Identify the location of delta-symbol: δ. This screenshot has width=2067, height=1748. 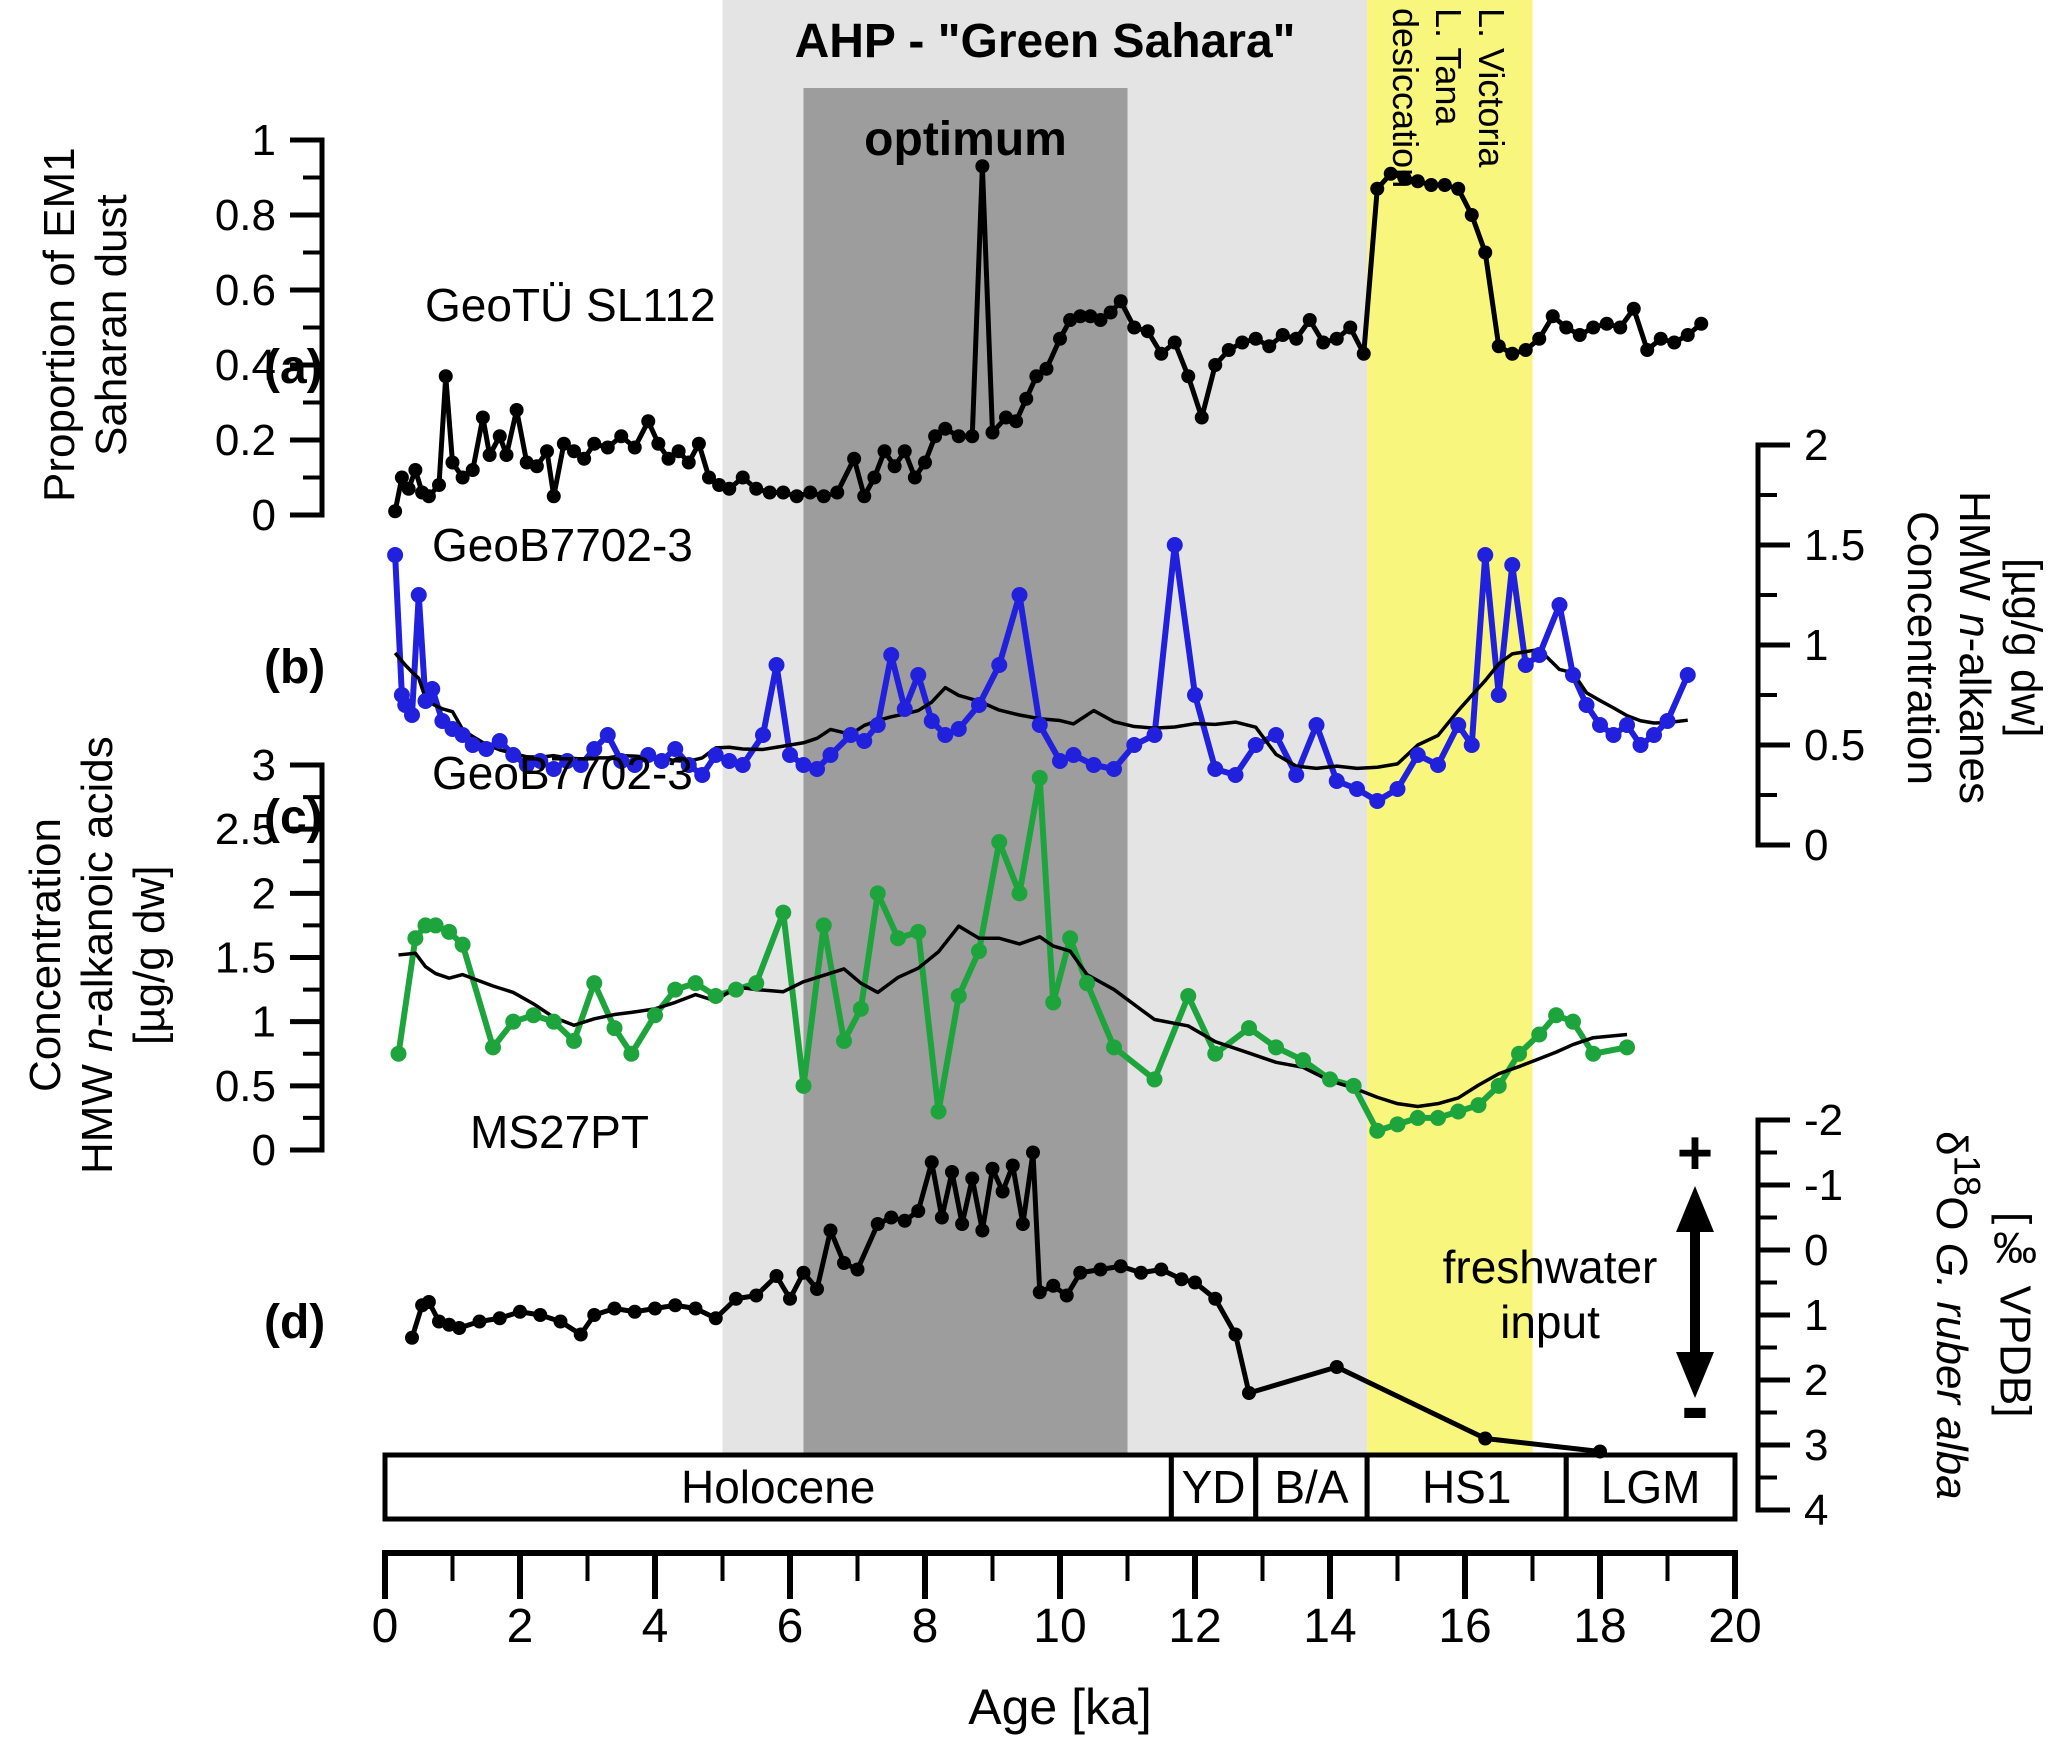
(1951, 1143).